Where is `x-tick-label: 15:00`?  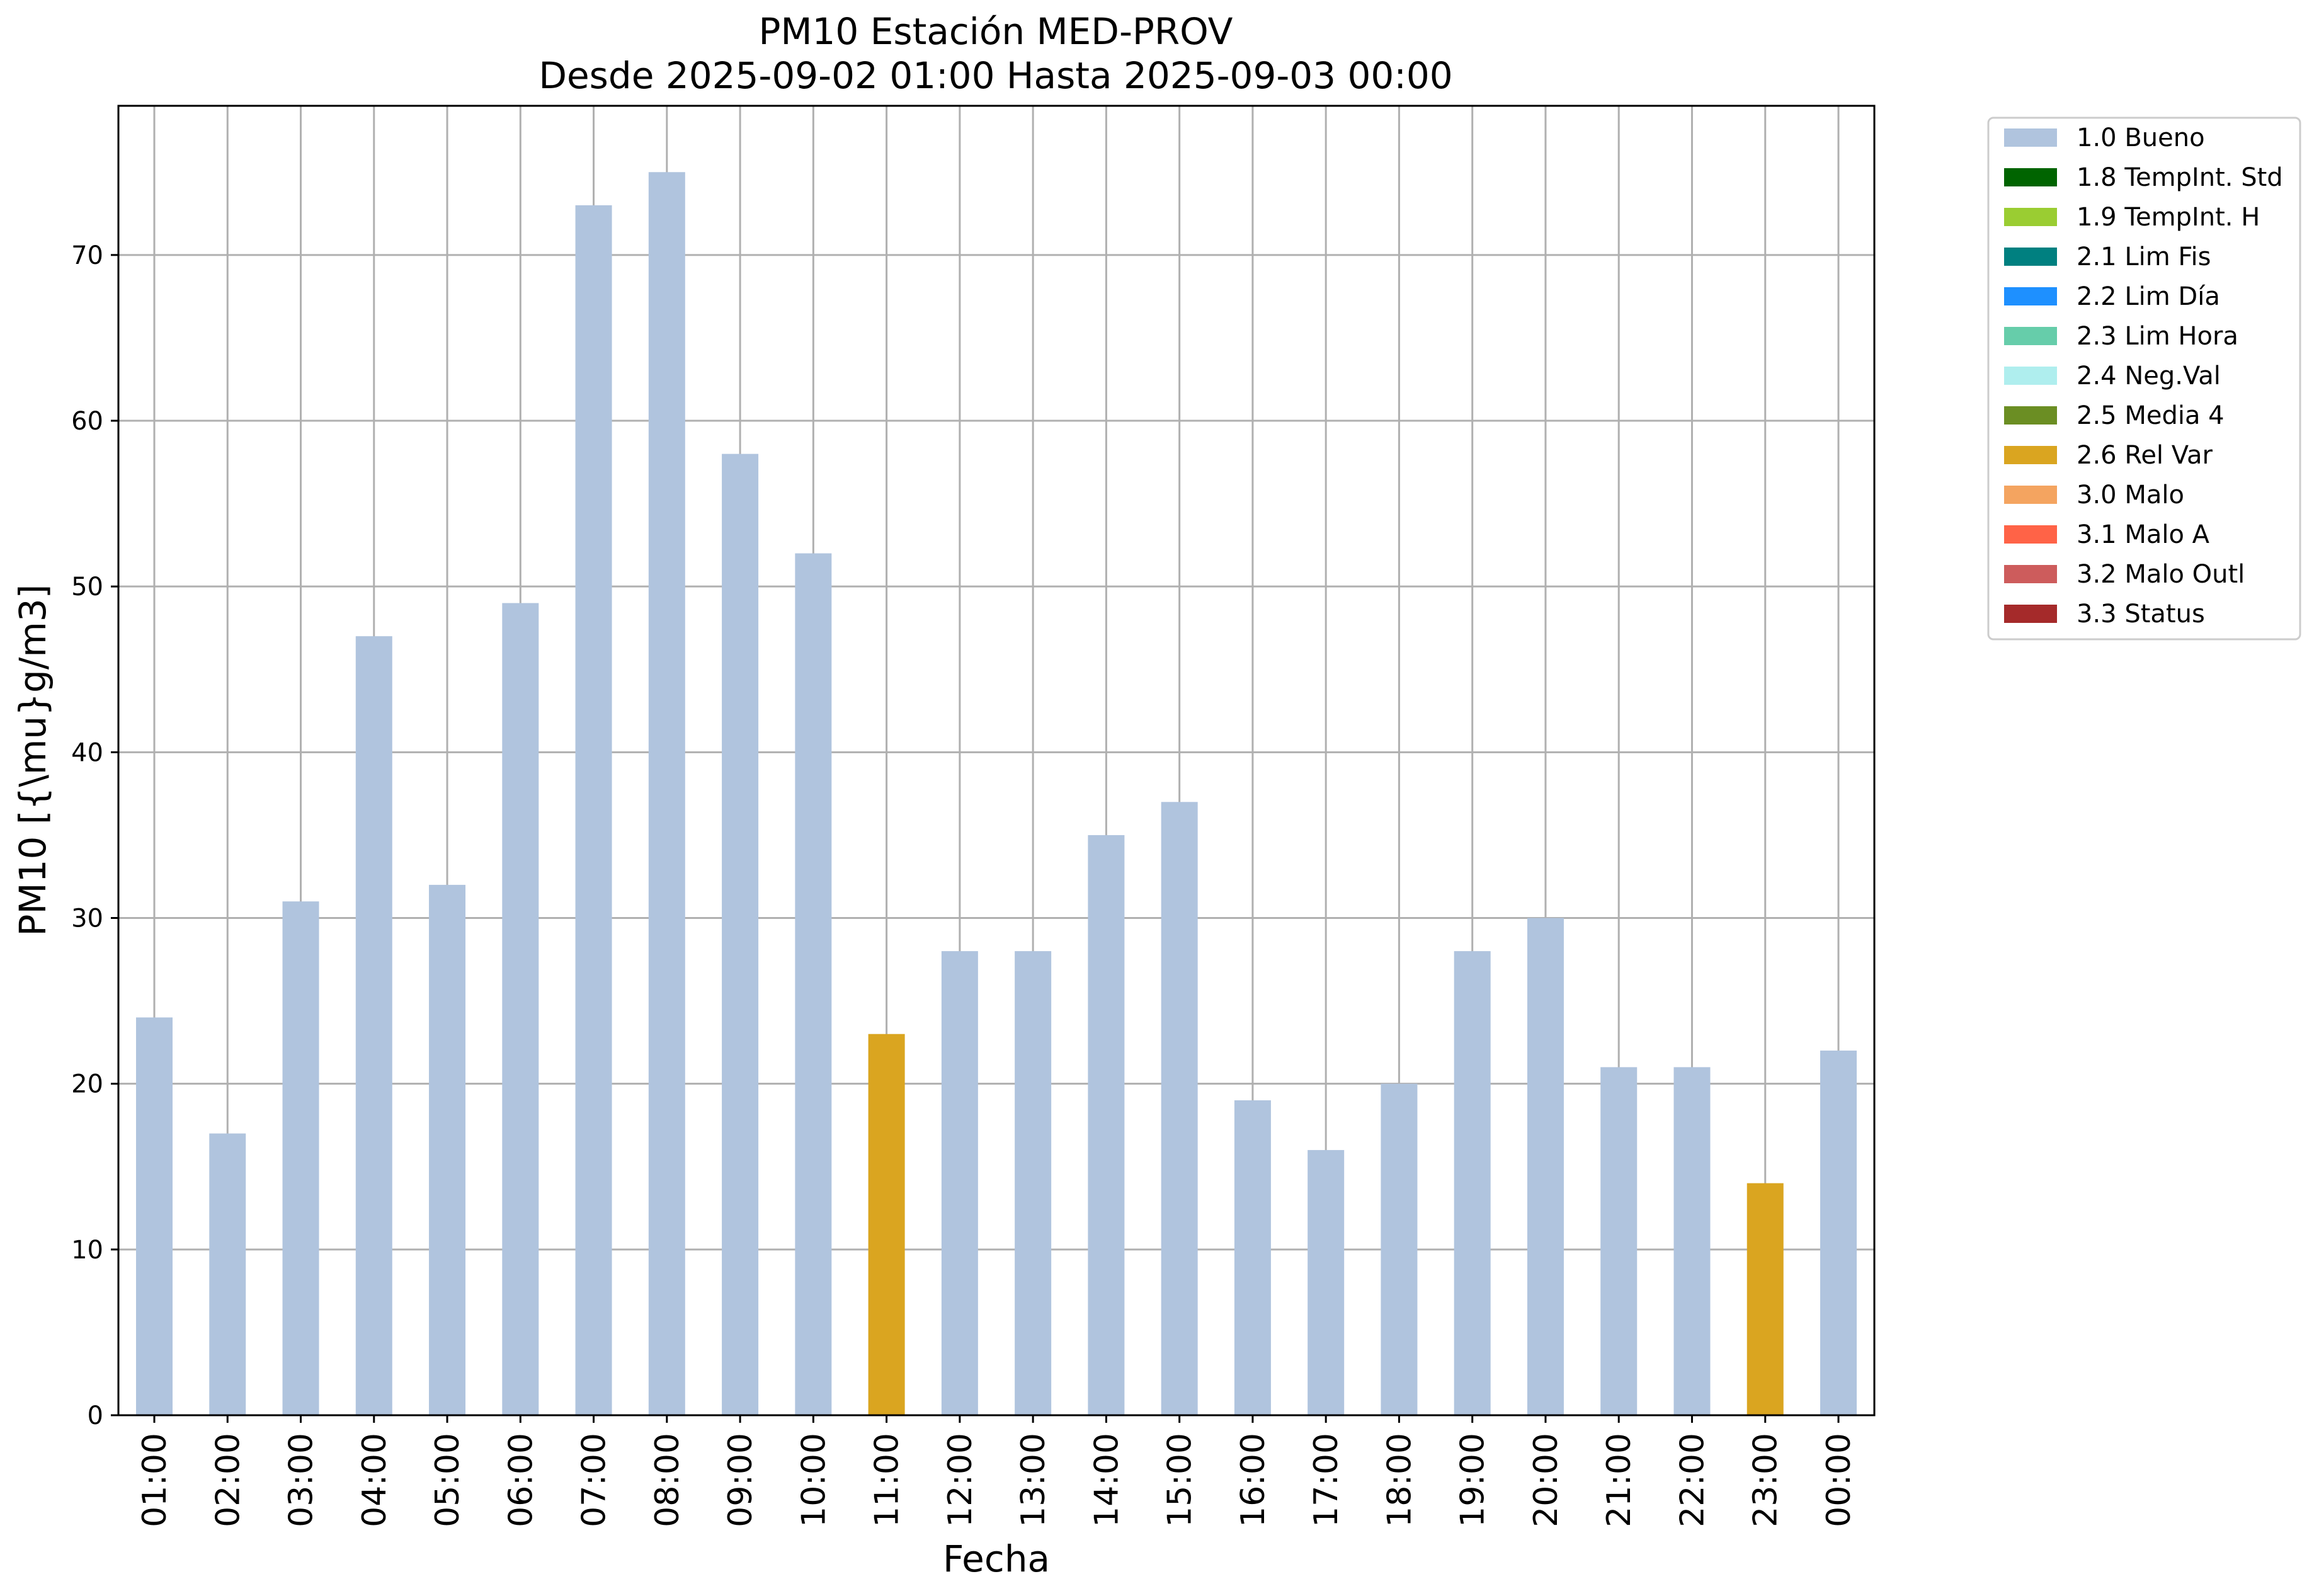 x-tick-label: 15:00 is located at coordinates (1180, 1480).